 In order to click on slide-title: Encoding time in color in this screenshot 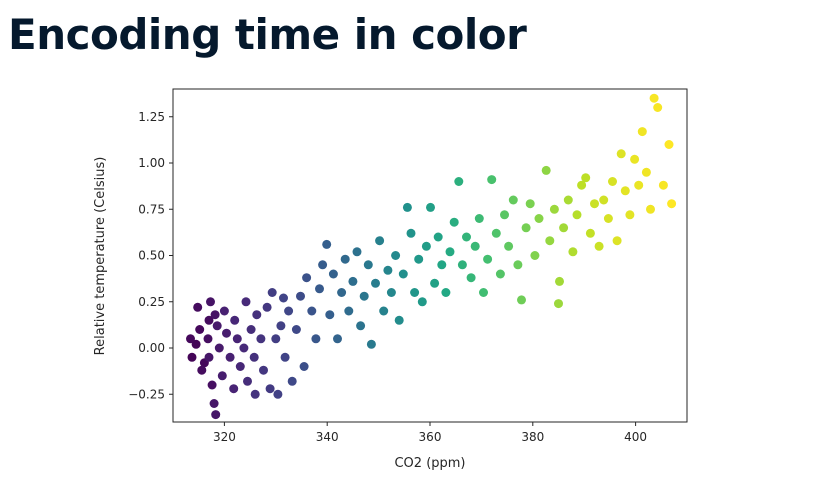, I will do `click(267, 34)`.